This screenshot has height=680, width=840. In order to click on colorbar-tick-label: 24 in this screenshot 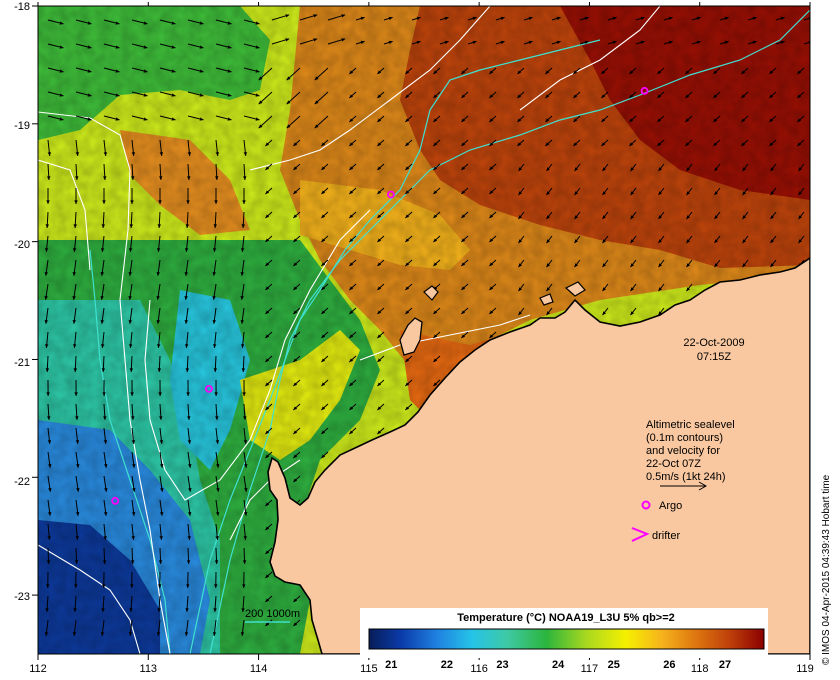, I will do `click(558, 665)`.